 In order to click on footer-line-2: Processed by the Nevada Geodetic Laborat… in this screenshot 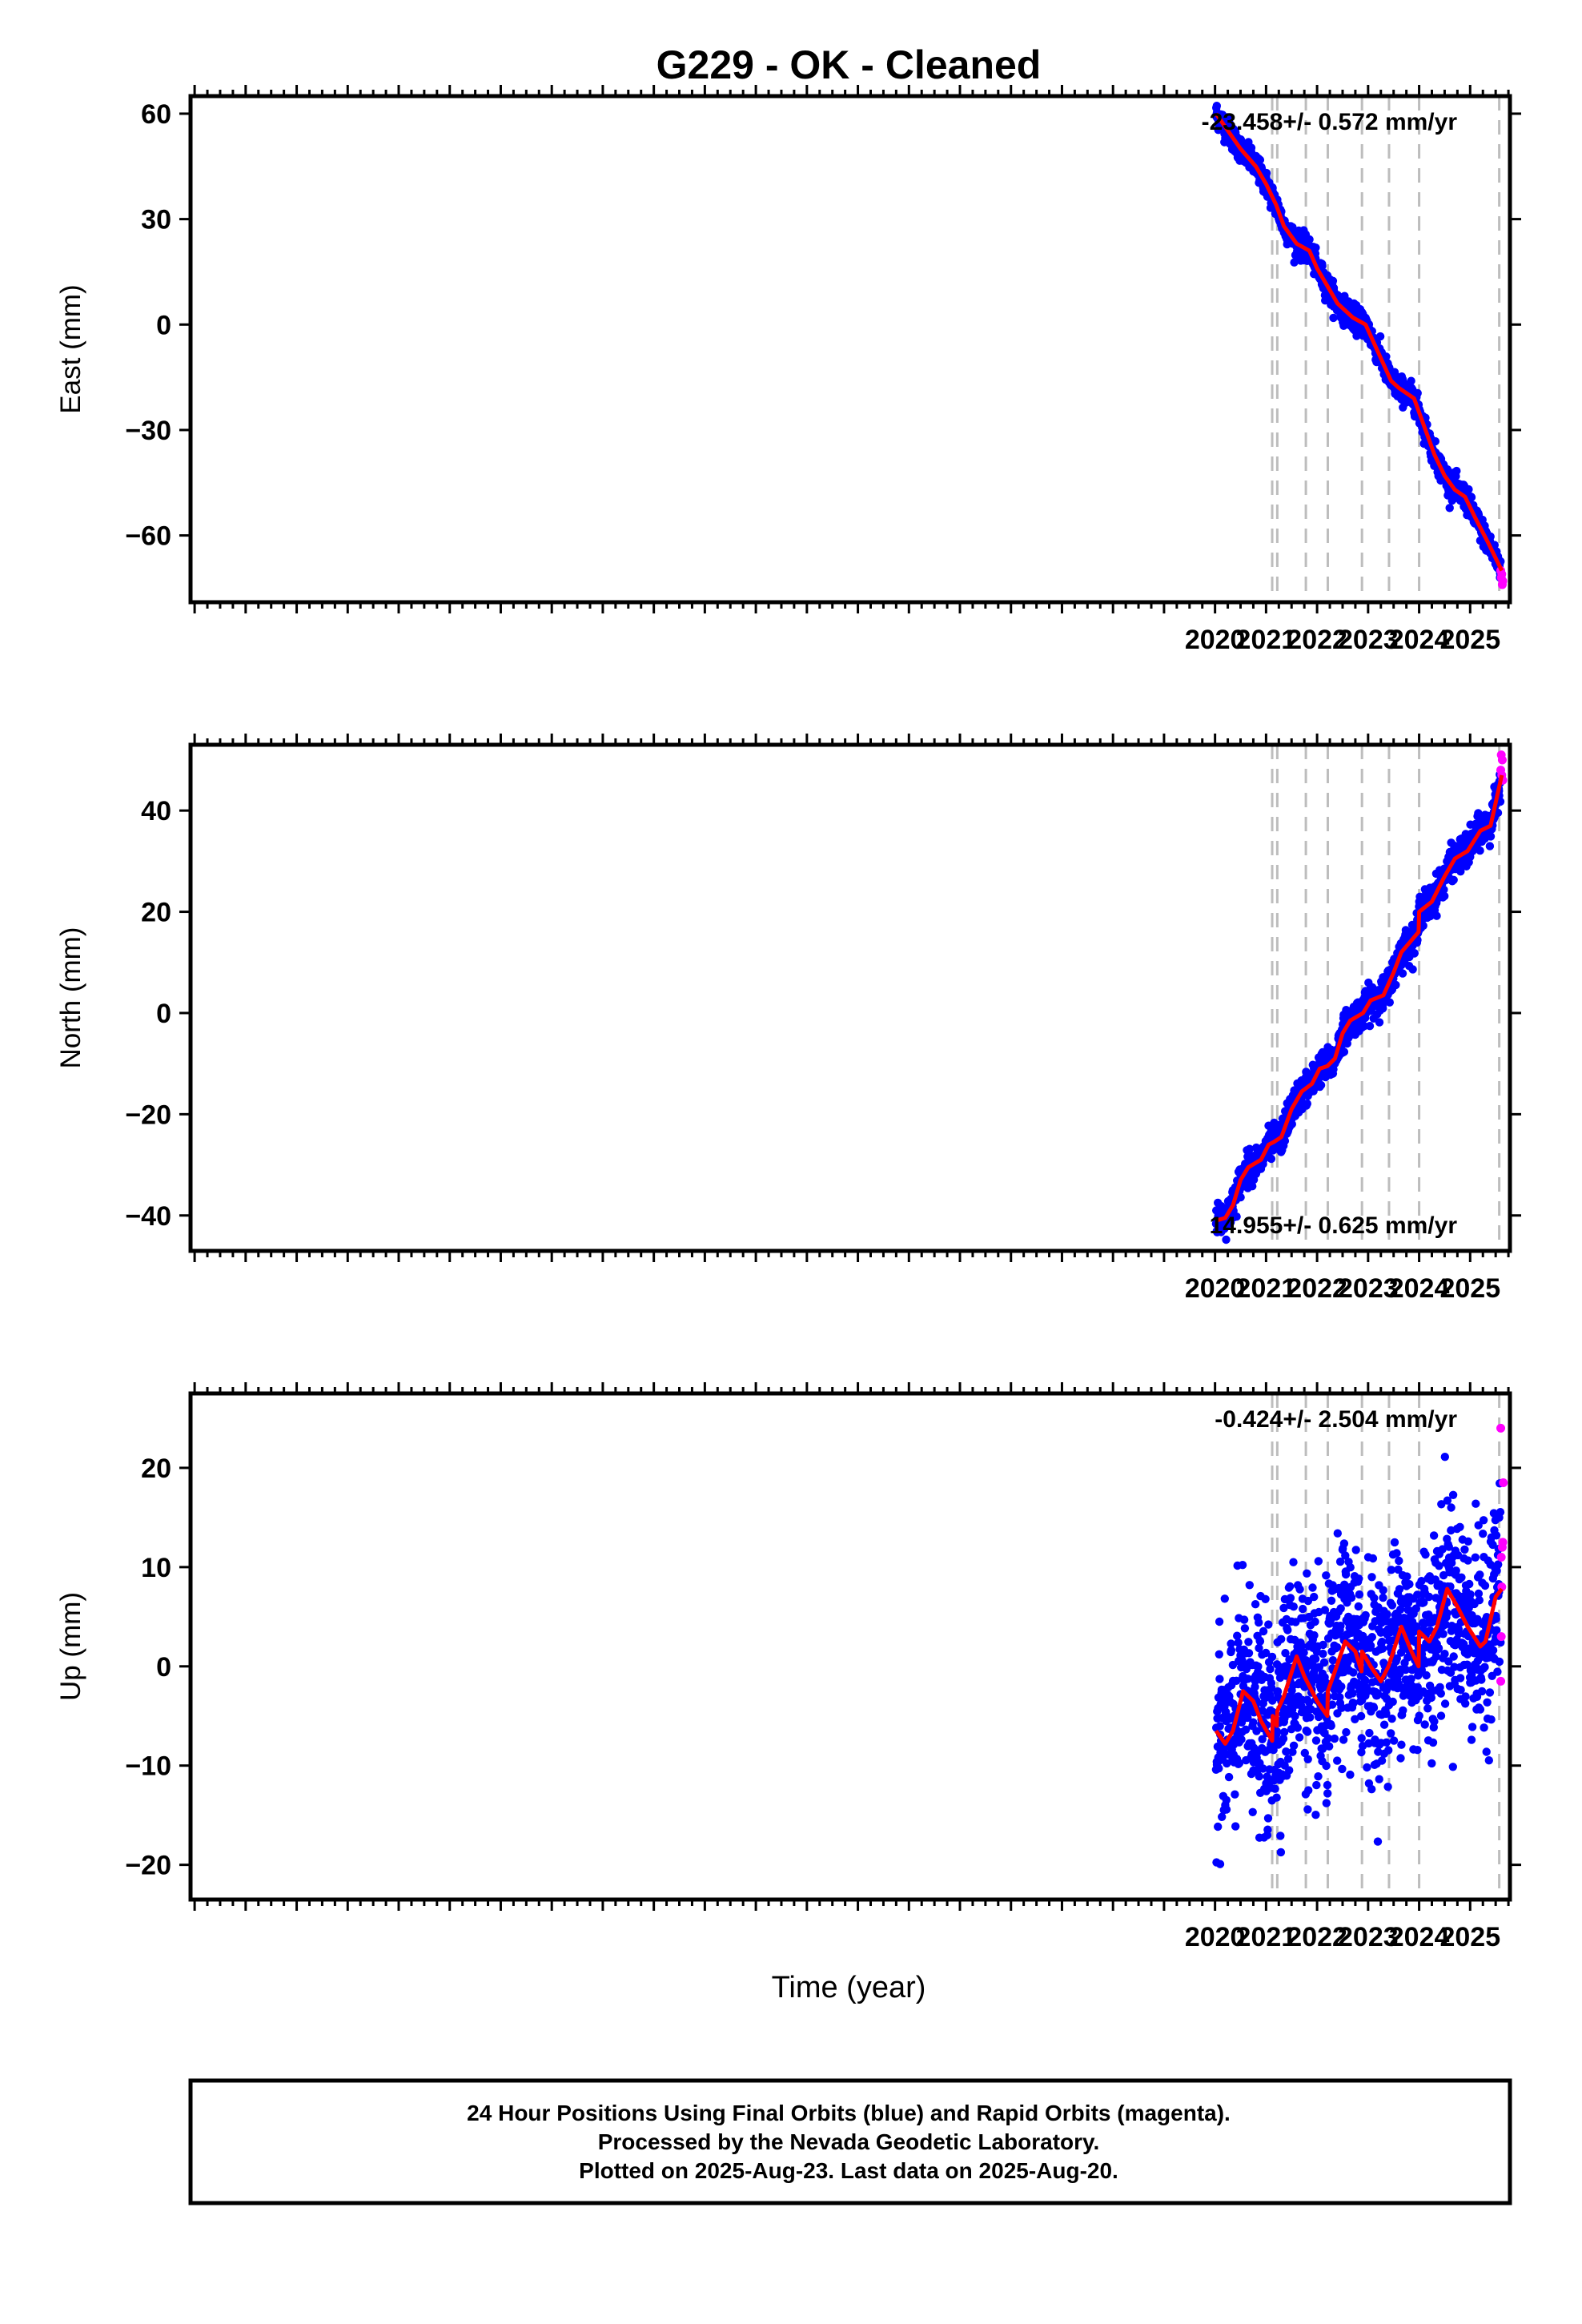, I will do `click(849, 2141)`.